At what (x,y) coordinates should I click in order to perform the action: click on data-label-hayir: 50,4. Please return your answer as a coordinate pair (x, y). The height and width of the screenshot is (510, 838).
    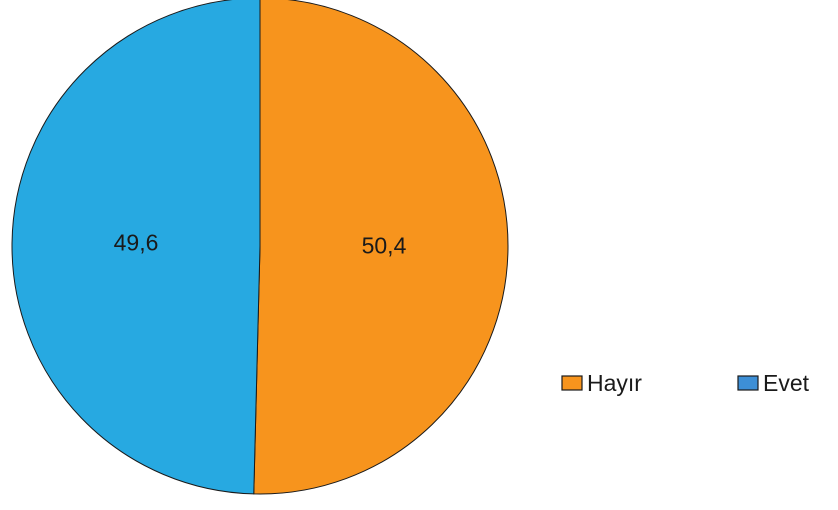
    Looking at the image, I should click on (384, 246).